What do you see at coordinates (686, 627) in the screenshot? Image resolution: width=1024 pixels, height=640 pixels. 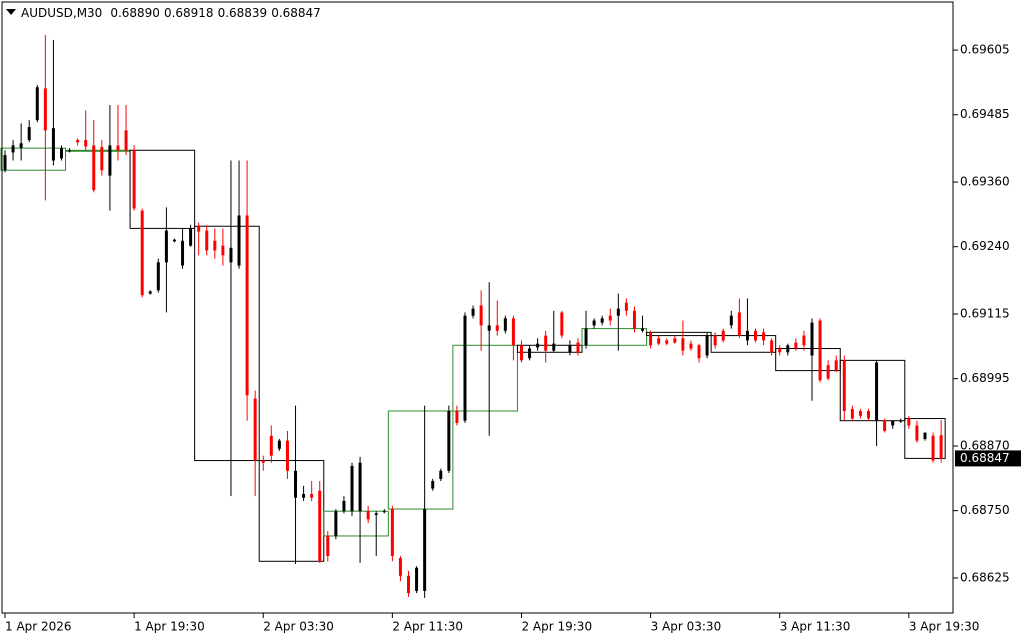 I see `x-tick-label: 3 Apr 03:30` at bounding box center [686, 627].